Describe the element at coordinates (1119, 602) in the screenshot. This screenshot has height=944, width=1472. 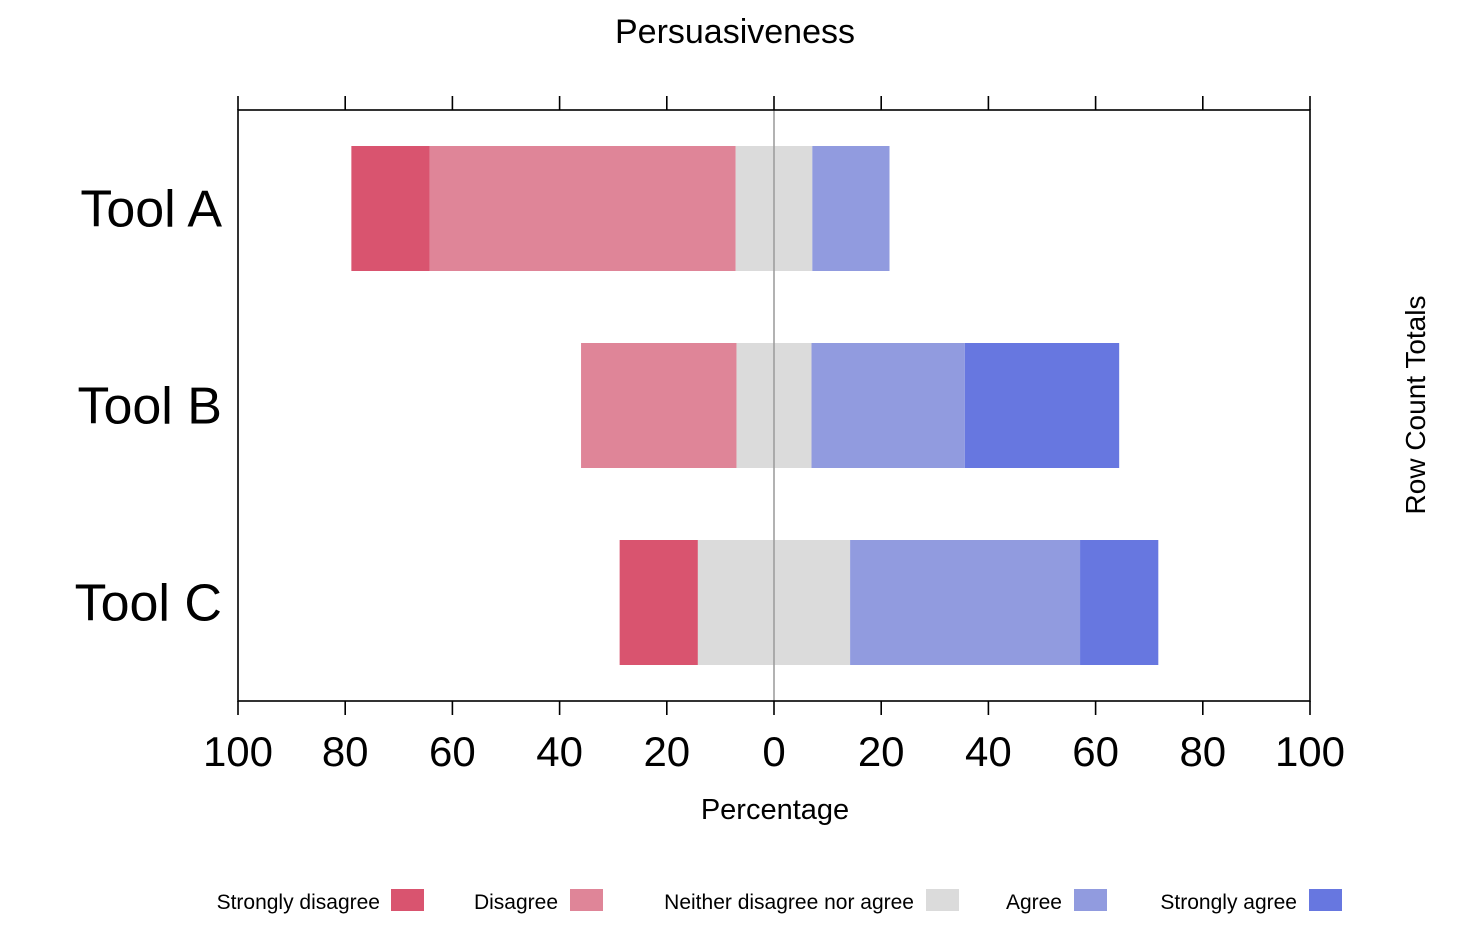
I see `bar-segment-tool-c-strongly-agree` at that location.